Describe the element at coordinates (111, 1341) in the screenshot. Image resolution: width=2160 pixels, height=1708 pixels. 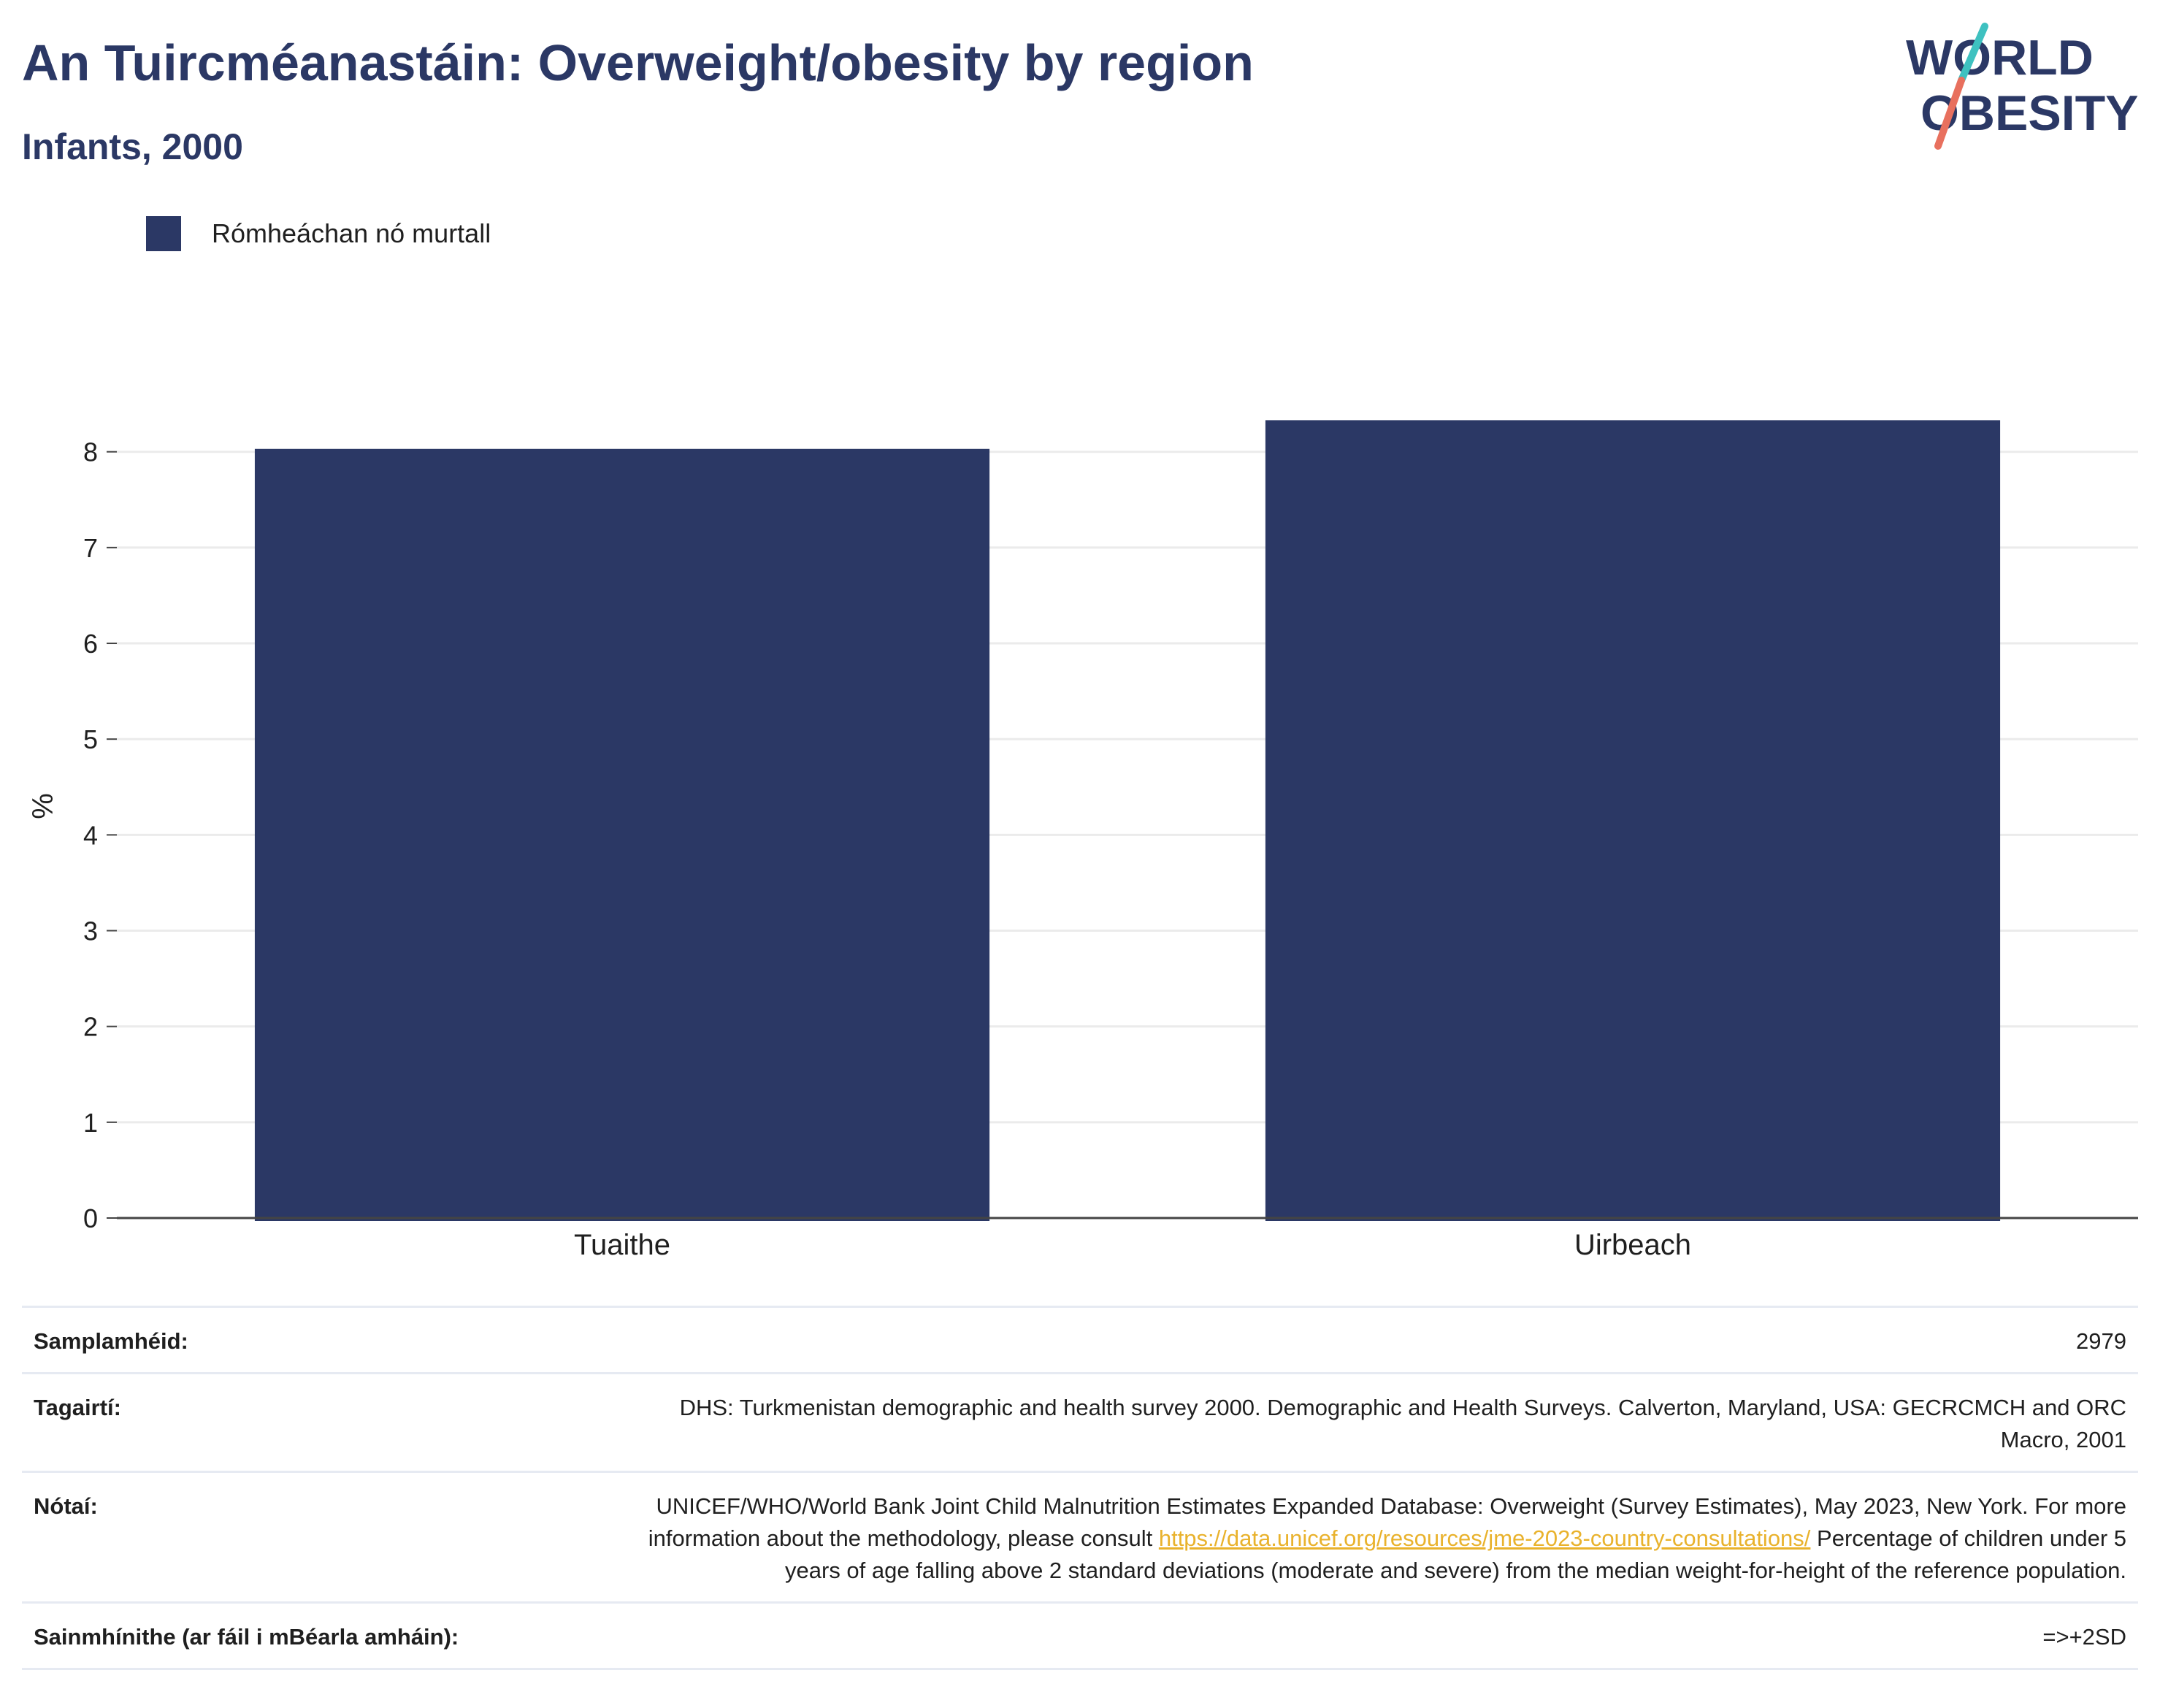
I see `sample-label: Samplamhéid:` at that location.